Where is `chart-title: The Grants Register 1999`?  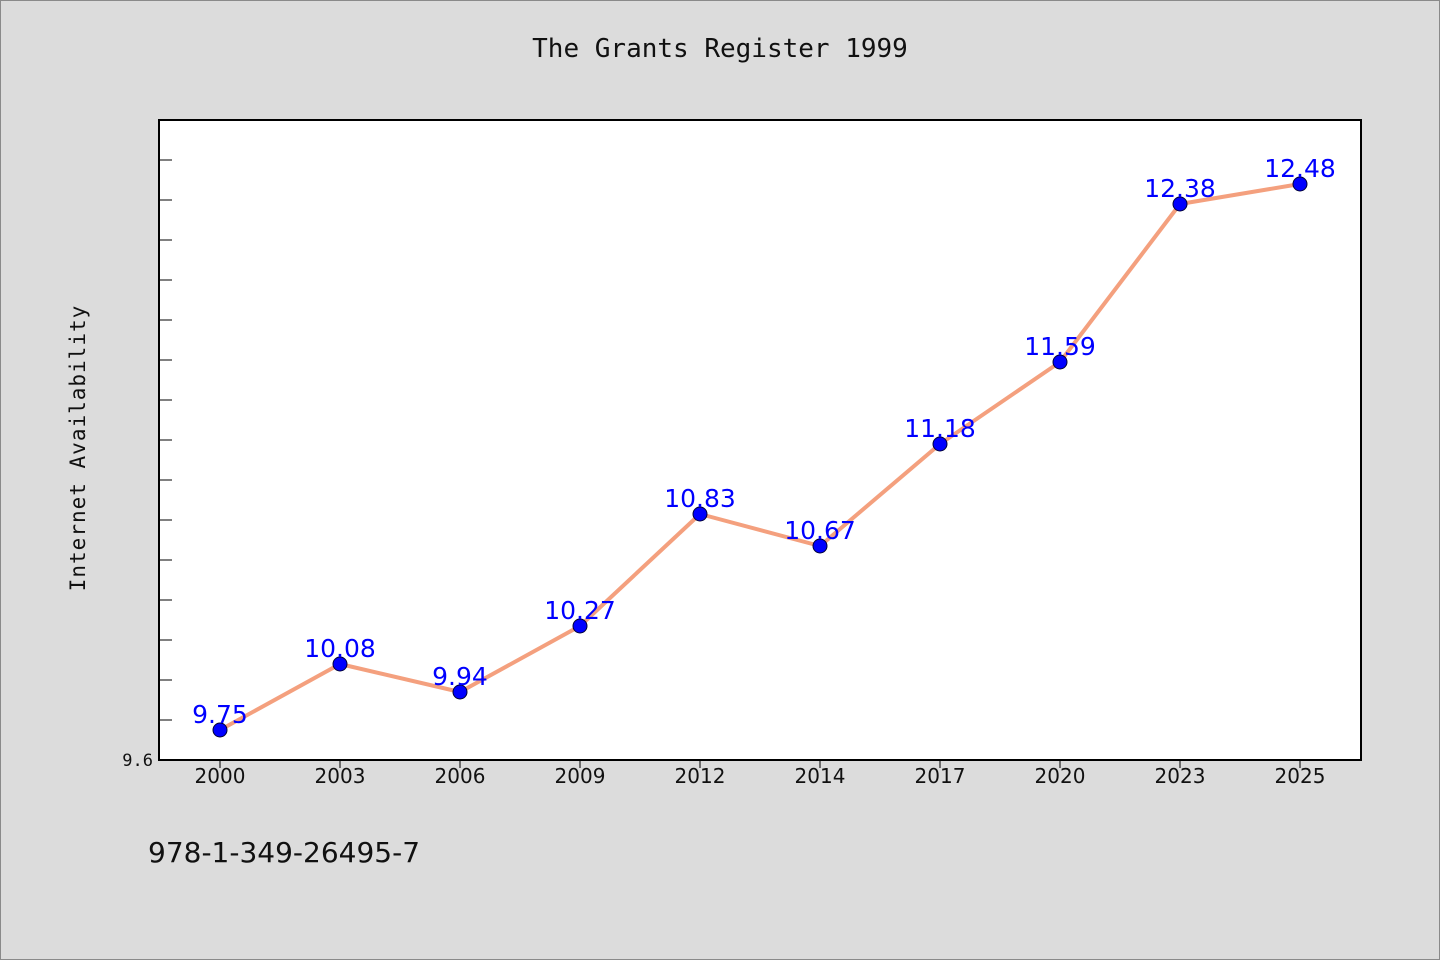 chart-title: The Grants Register 1999 is located at coordinates (720, 49).